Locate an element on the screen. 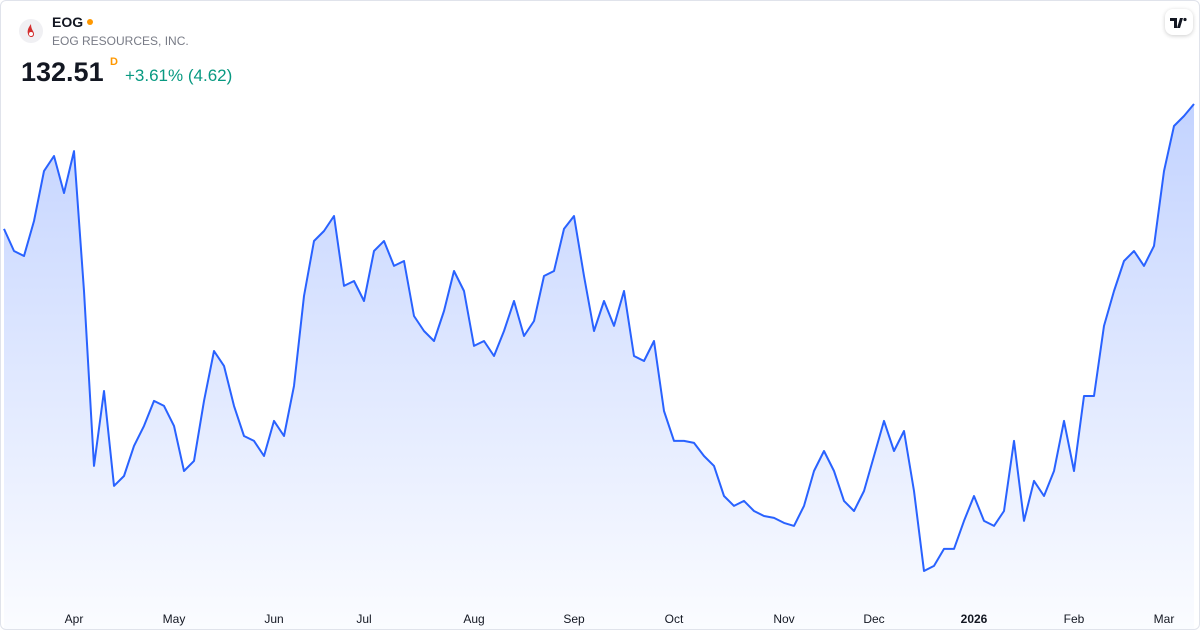  tv-icon is located at coordinates (1178, 22).